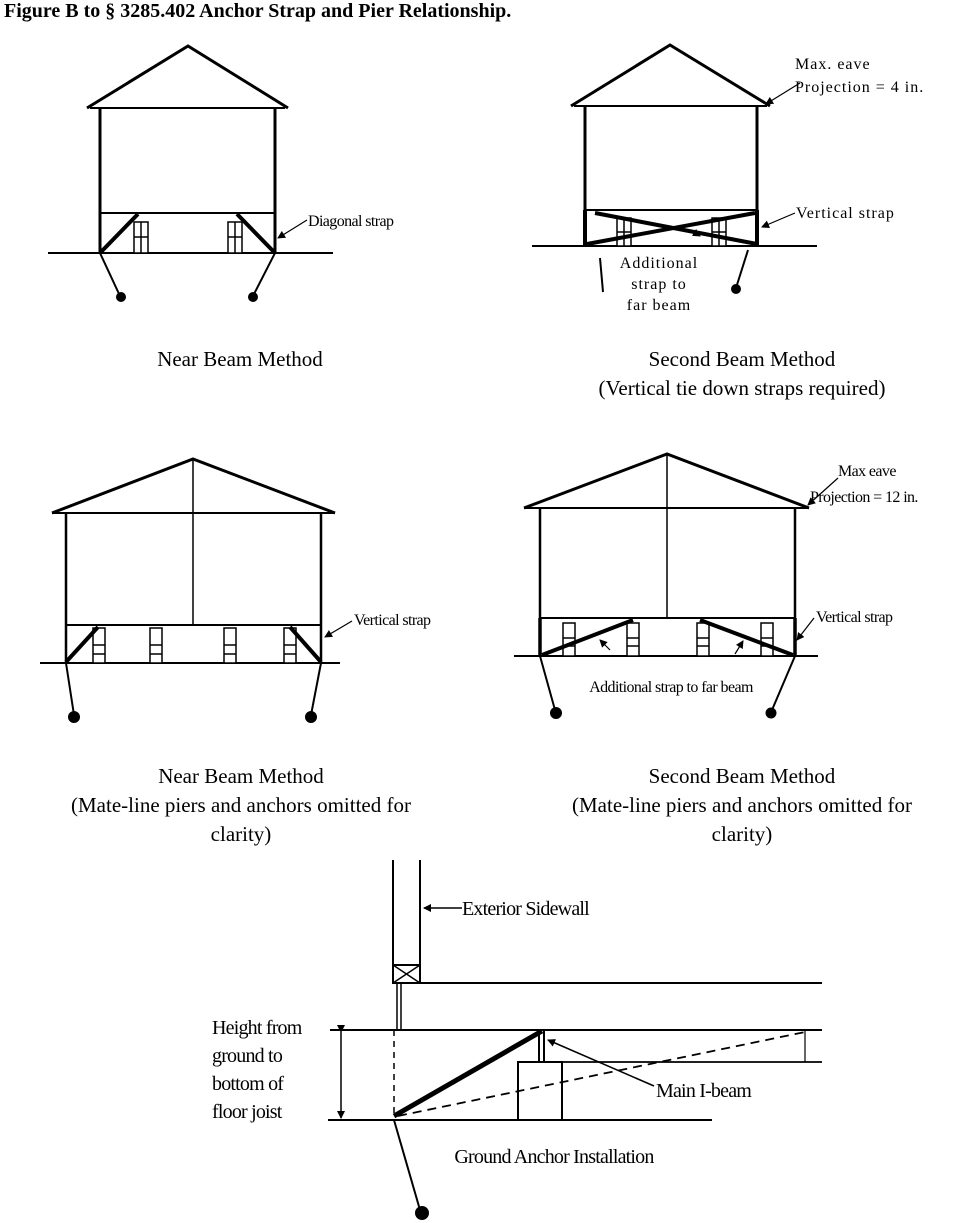  What do you see at coordinates (554, 1157) in the screenshot?
I see `ground-anchor-installation-caption: Ground Anchor Installation` at bounding box center [554, 1157].